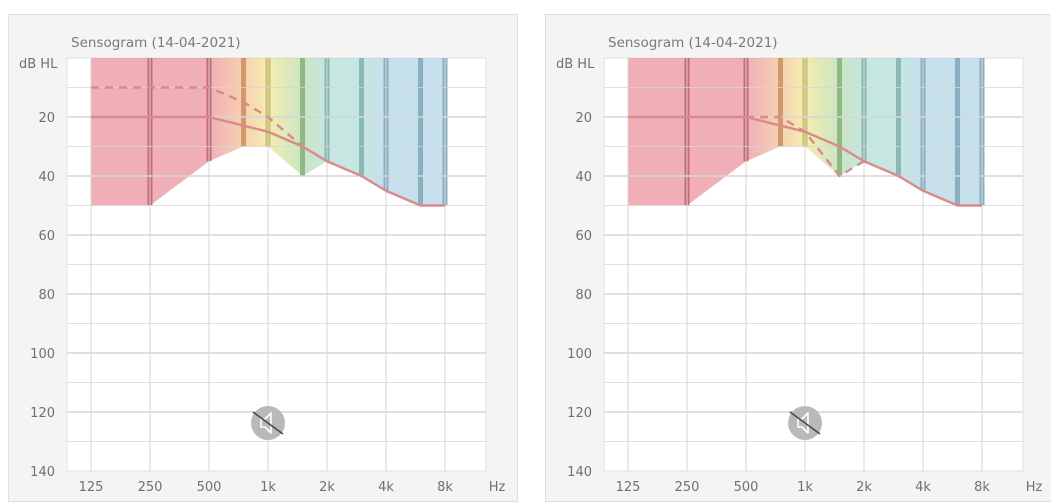  What do you see at coordinates (268, 161) in the screenshot?
I see `solid-series-line` at bounding box center [268, 161].